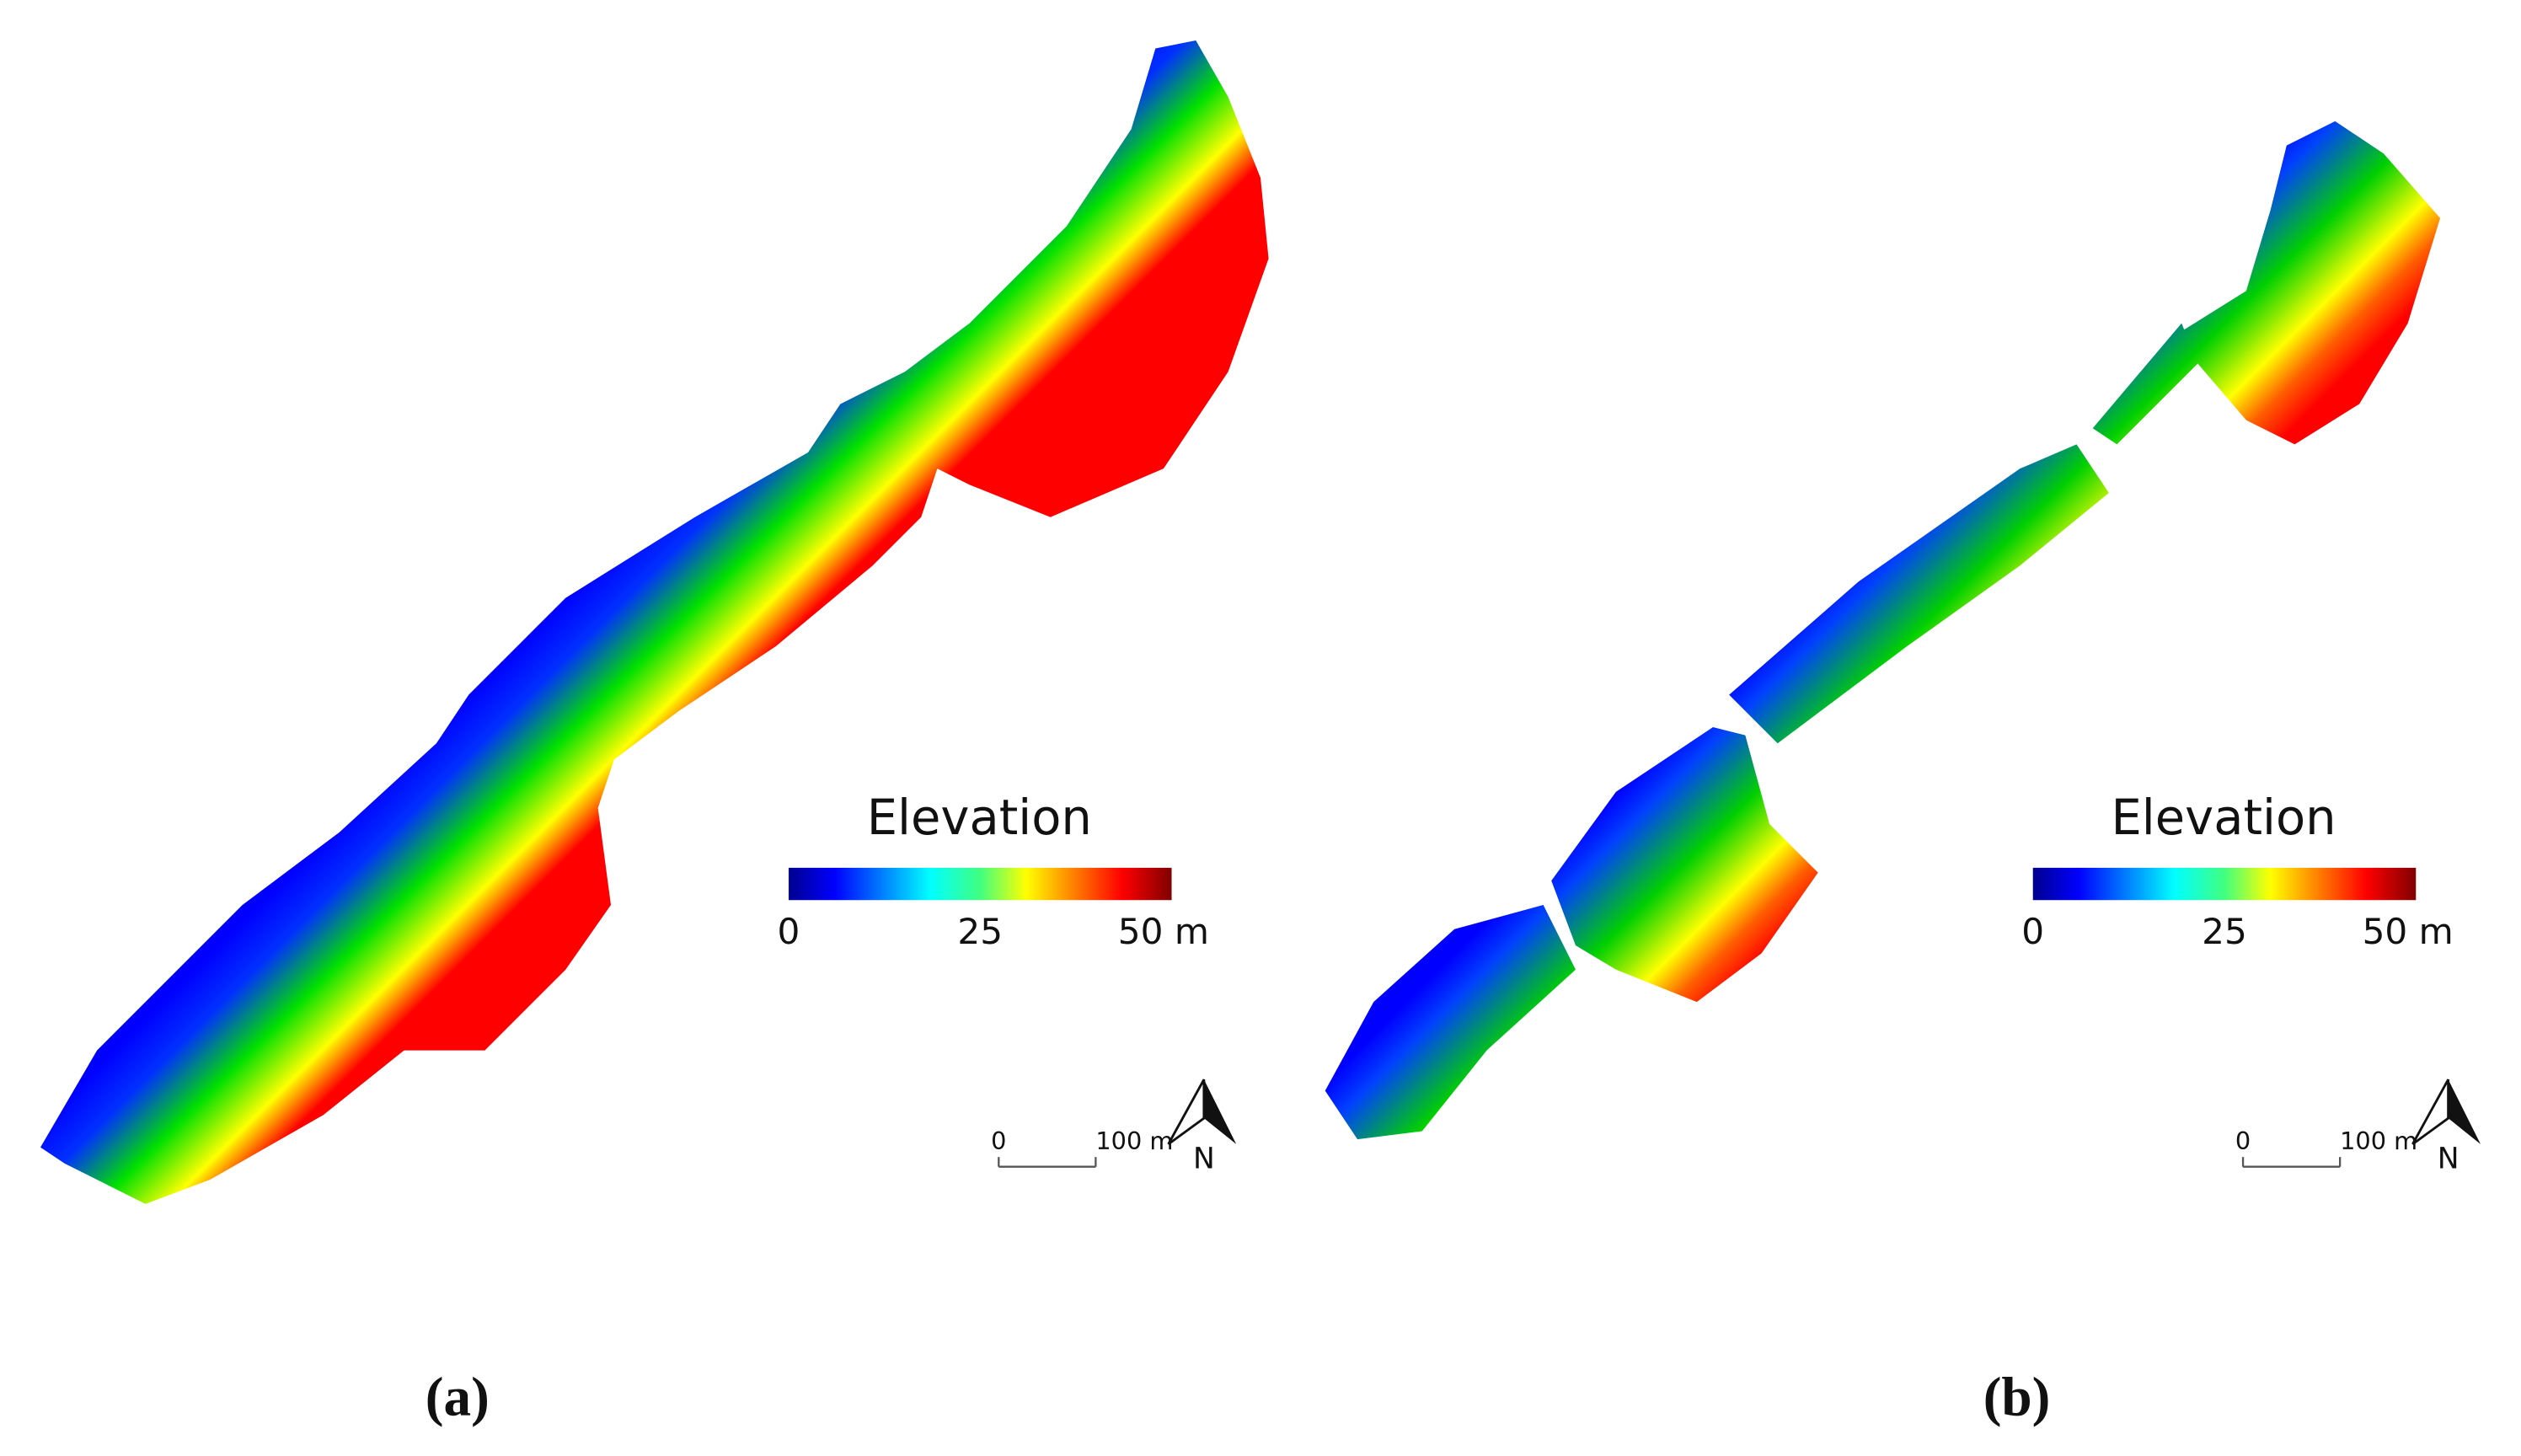  Describe the element at coordinates (2017, 1398) in the screenshot. I see `panel-label: (b)` at that location.